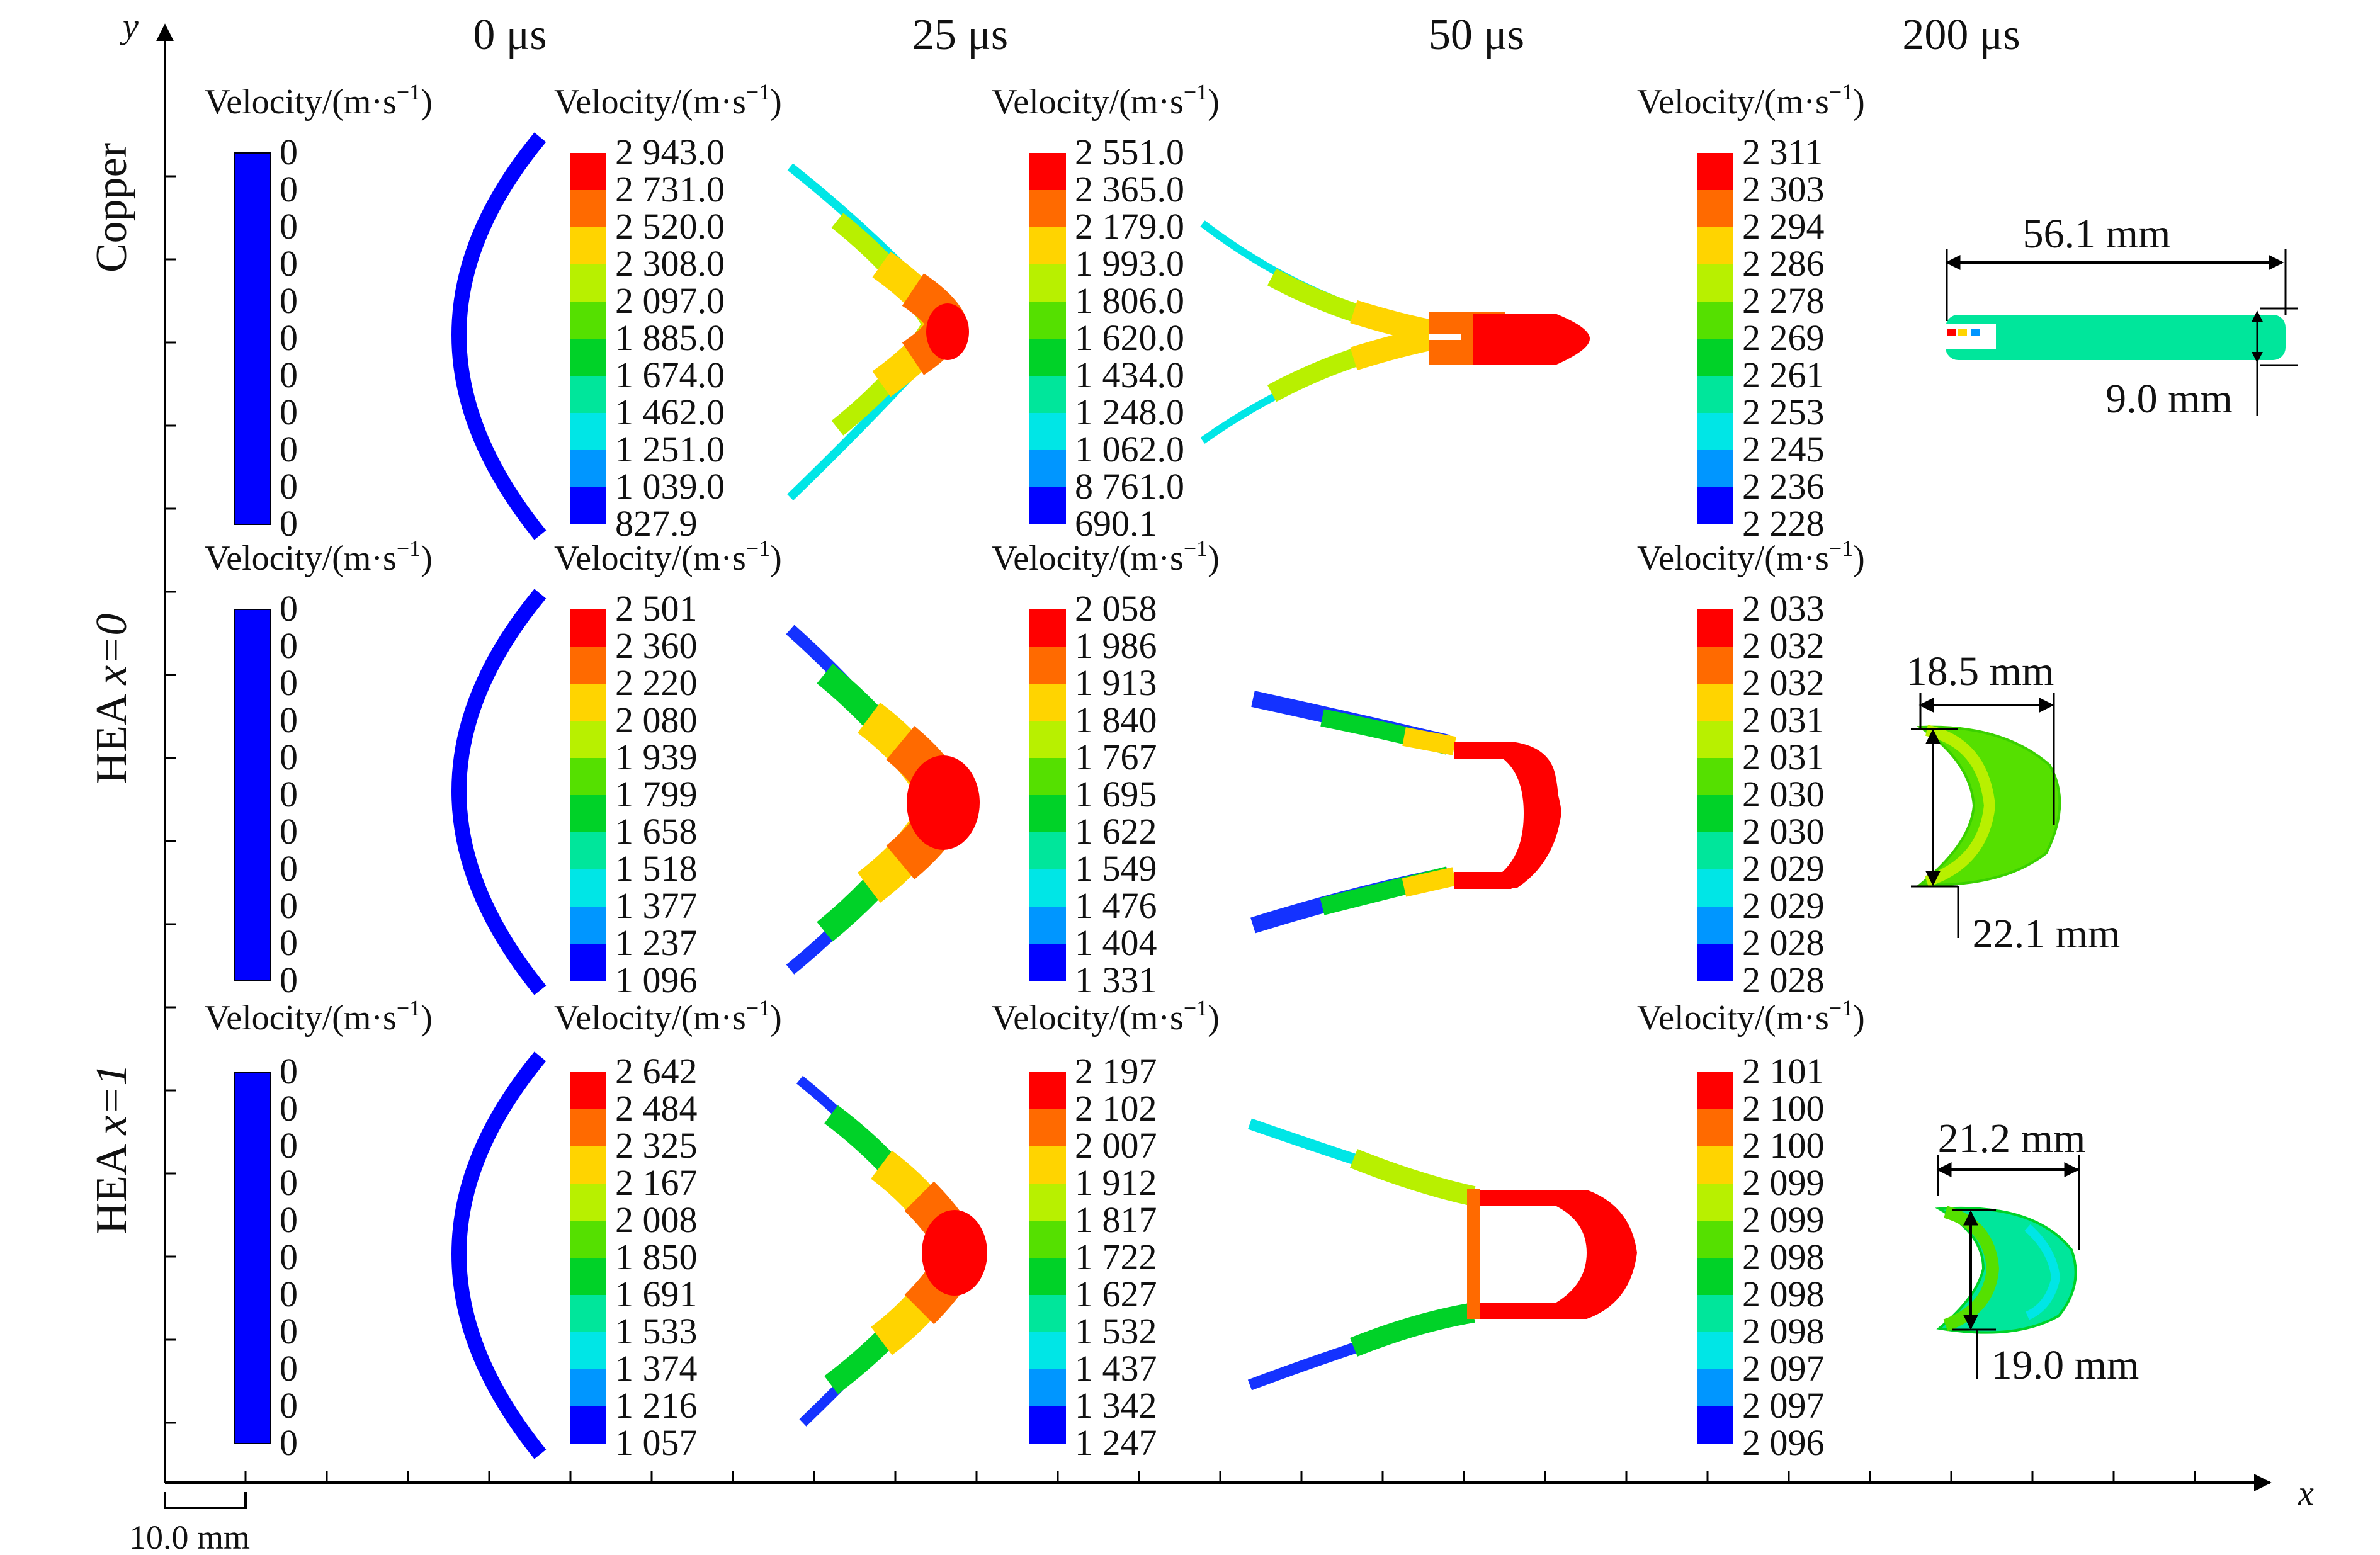  I want to click on legend-value: 2 278, so click(1783, 300).